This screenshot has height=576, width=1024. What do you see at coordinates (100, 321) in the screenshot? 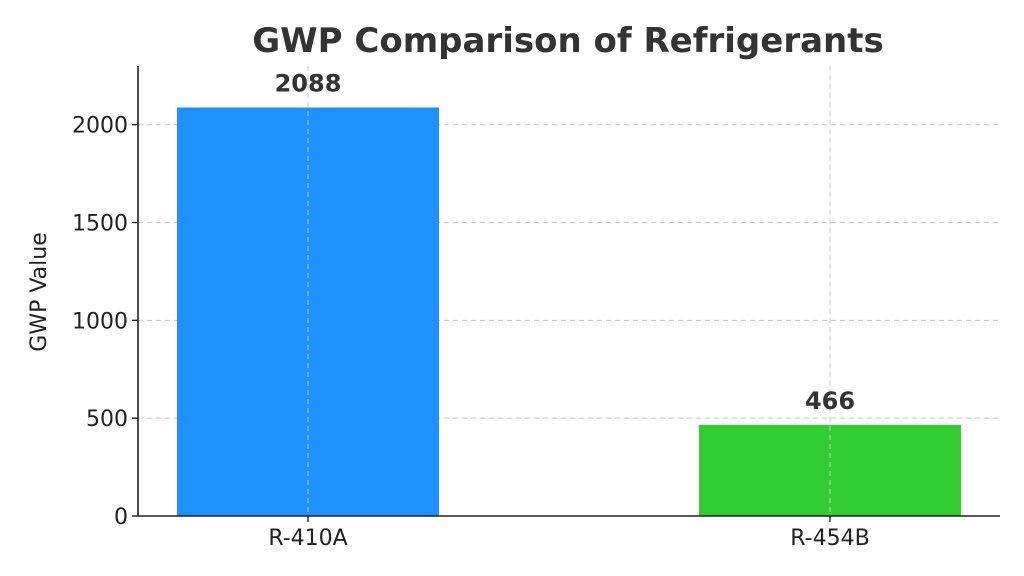
I see `y-tick-label: 1000` at bounding box center [100, 321].